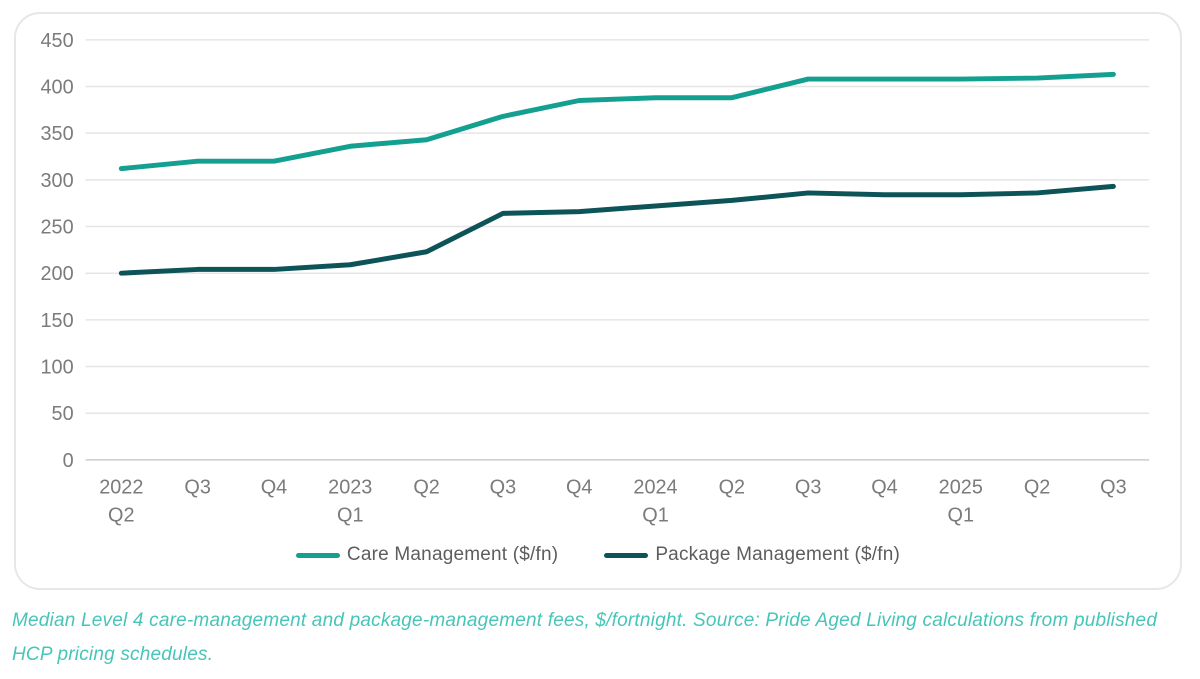 Image resolution: width=1200 pixels, height=679 pixels. What do you see at coordinates (57, 181) in the screenshot?
I see `y-axis-tick-label: 300` at bounding box center [57, 181].